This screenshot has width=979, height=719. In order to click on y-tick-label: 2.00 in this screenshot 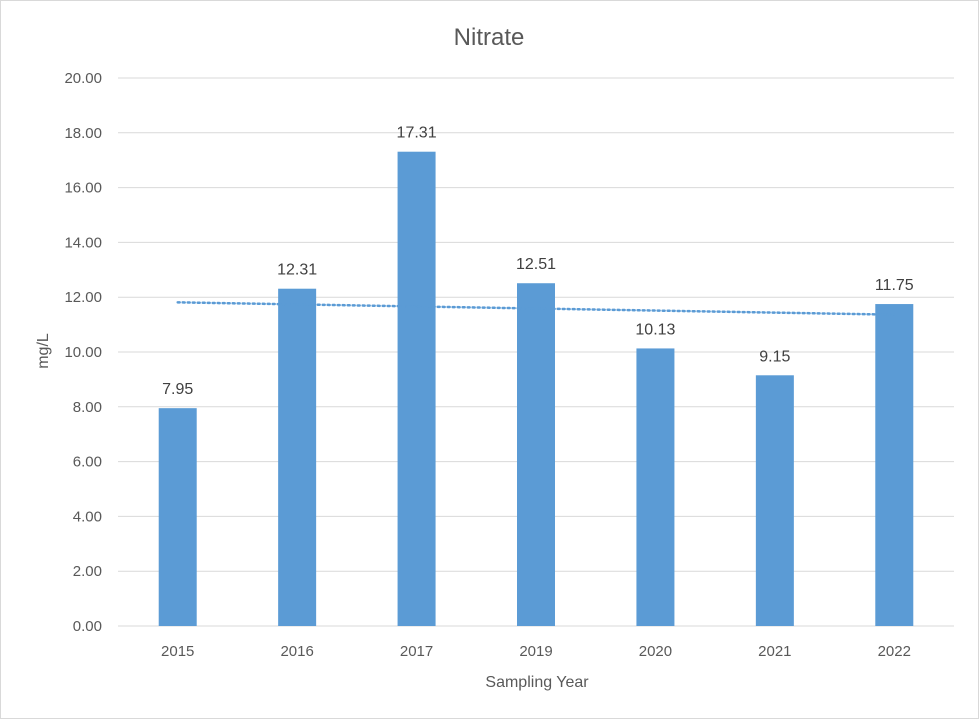, I will do `click(87, 571)`.